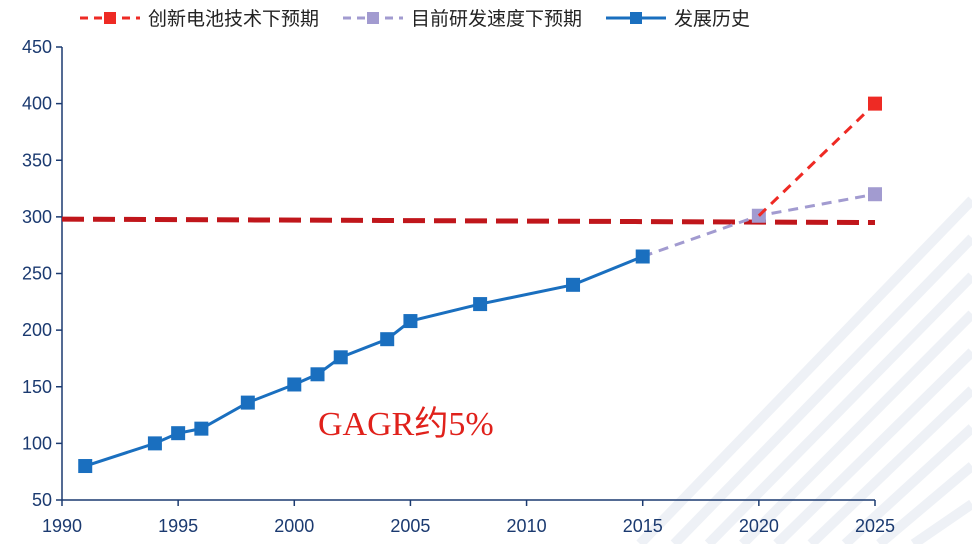  Describe the element at coordinates (406, 424) in the screenshot. I see `cagr-annotation: GAGR约5%` at that location.